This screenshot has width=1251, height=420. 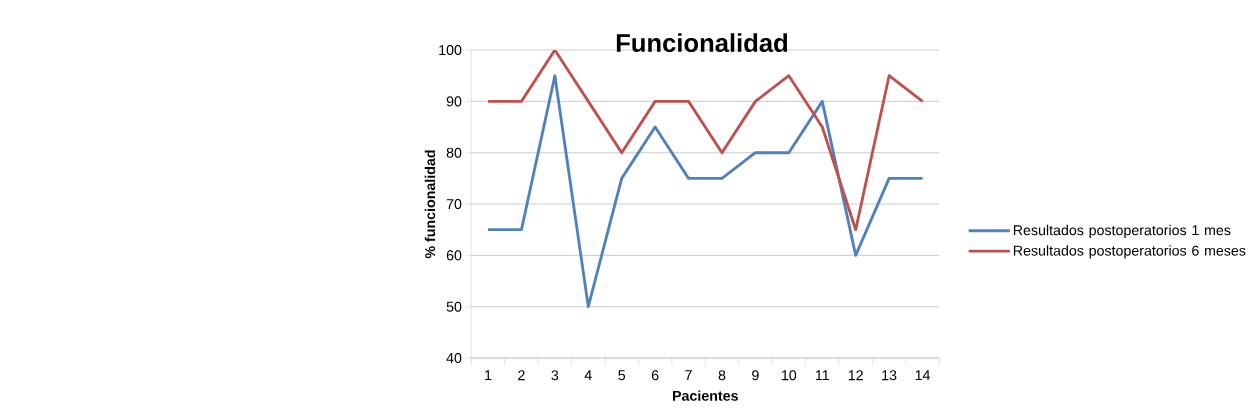 What do you see at coordinates (789, 375) in the screenshot?
I see `x-tick-label: 10` at bounding box center [789, 375].